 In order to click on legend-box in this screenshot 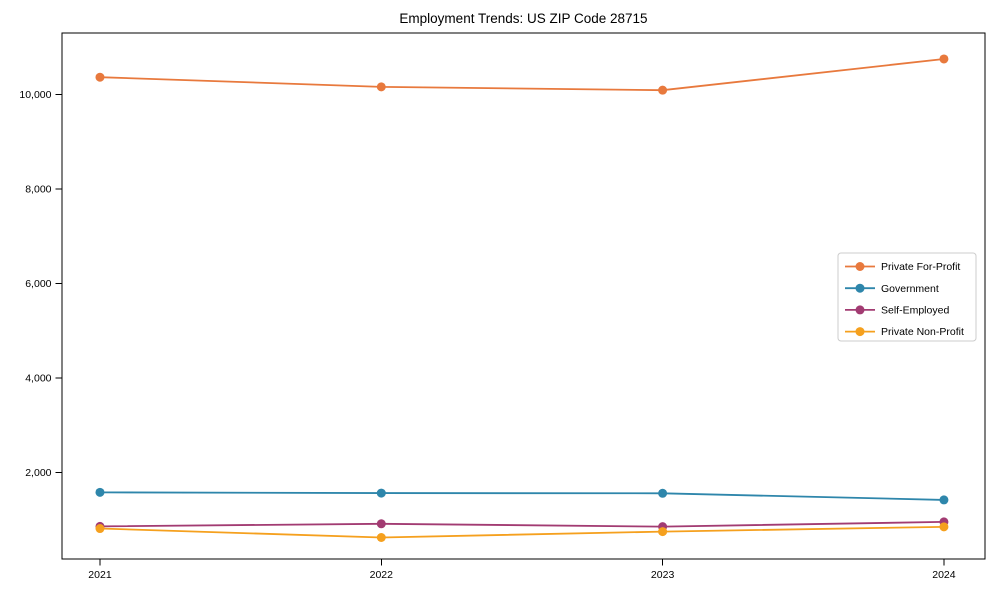, I will do `click(907, 297)`.